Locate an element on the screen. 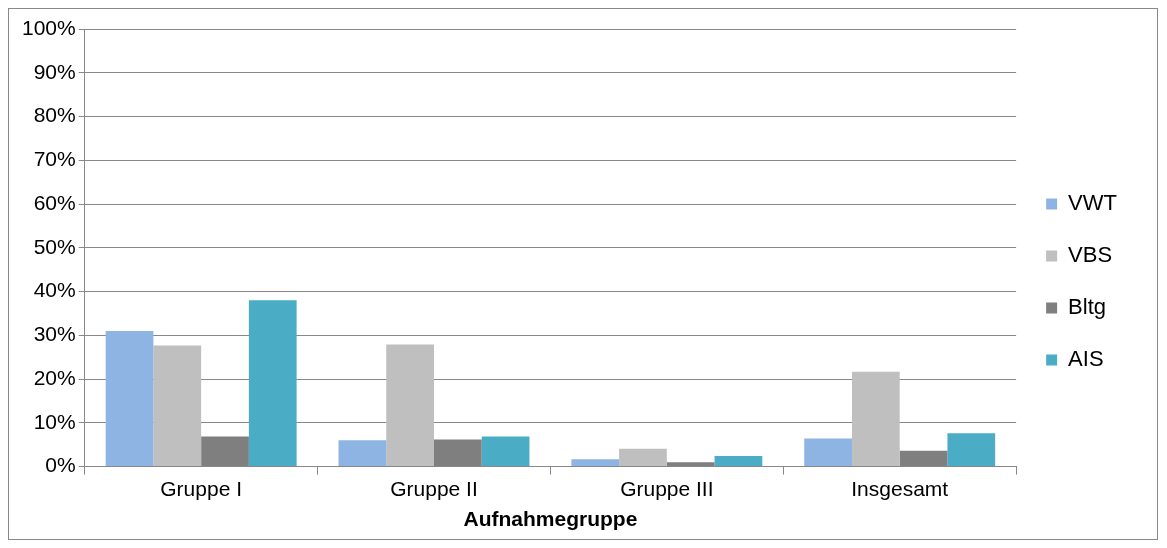 This screenshot has width=1167, height=548. x-tick-label: Gruppe I is located at coordinates (201, 488).